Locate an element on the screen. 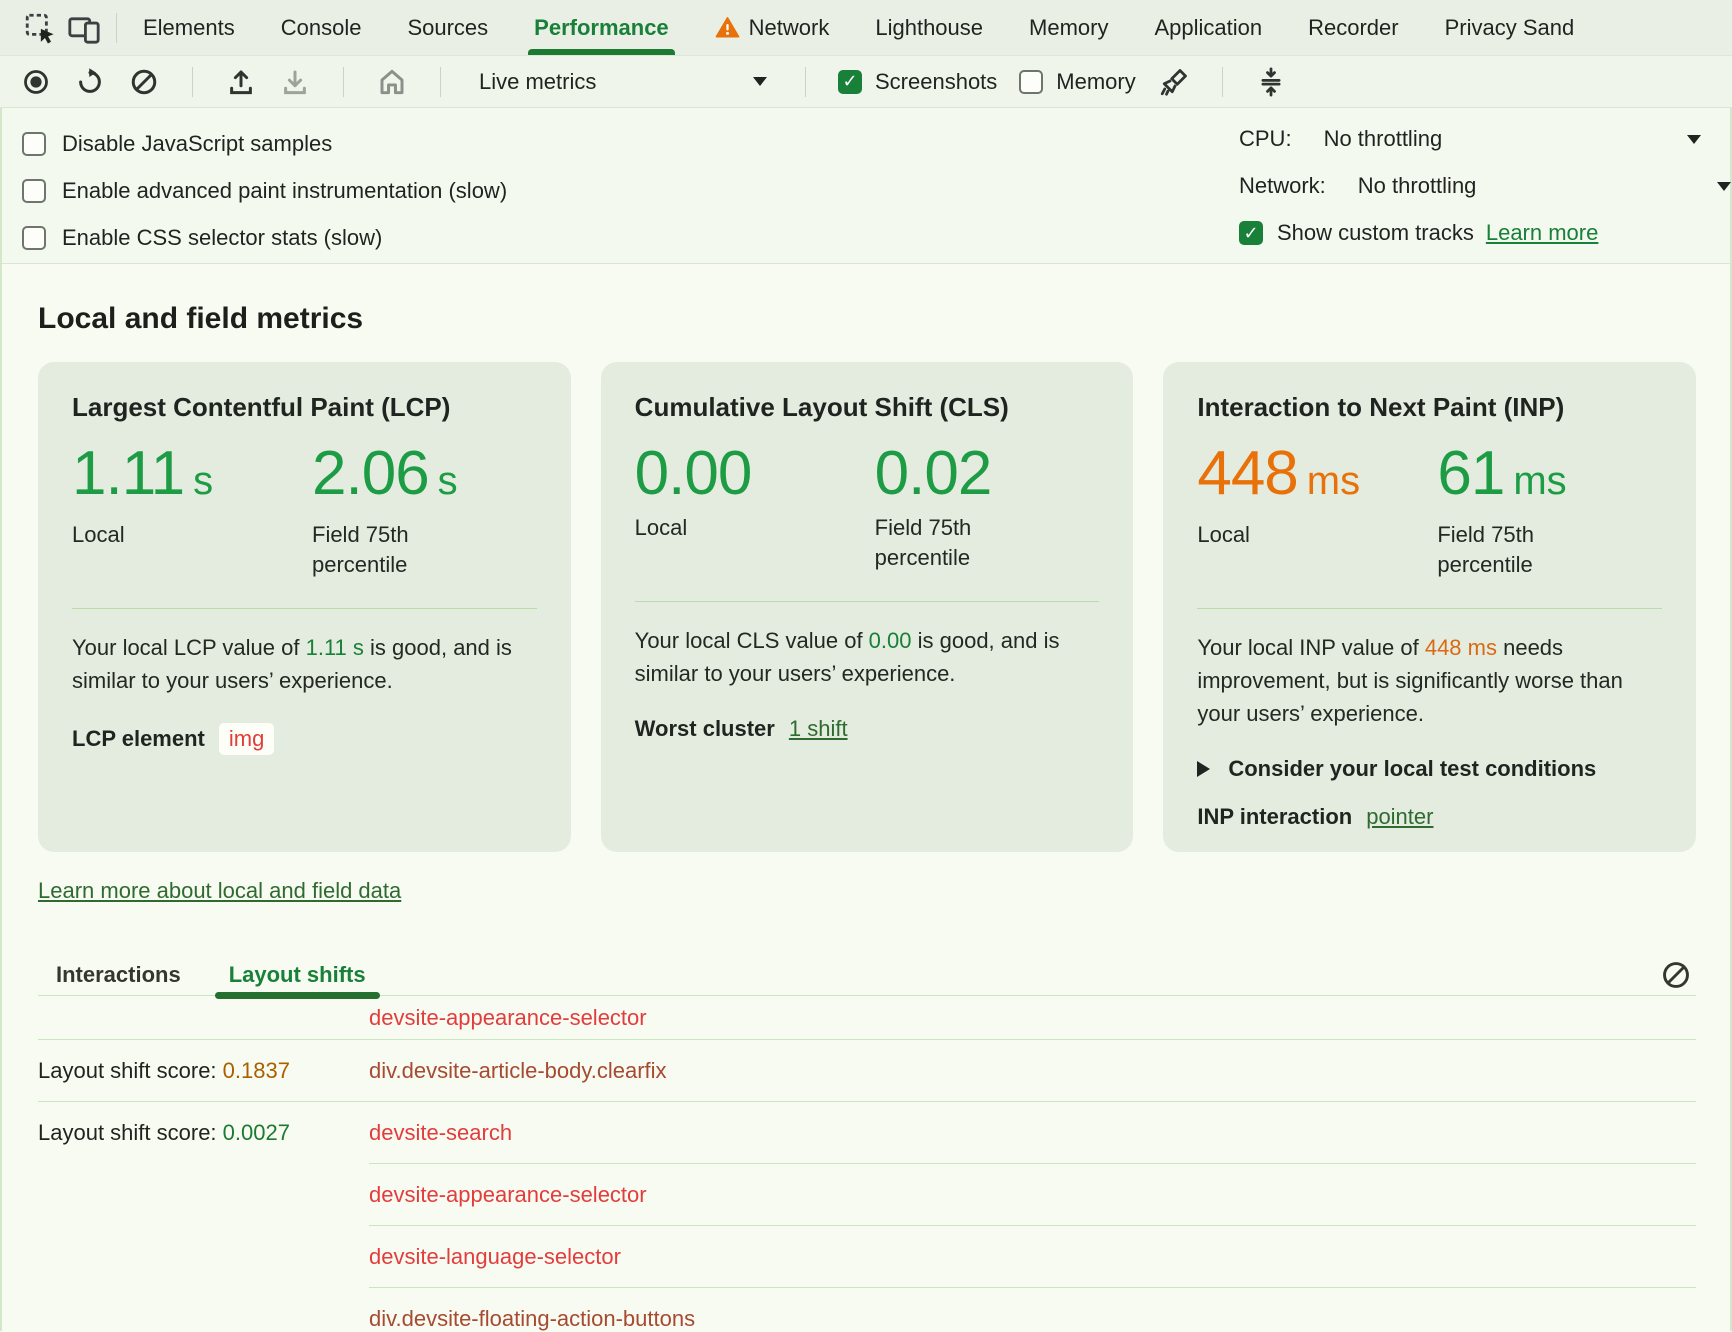 The image size is (1732, 1332). custom-tracks-label: Show custom tracks is located at coordinates (1375, 232).